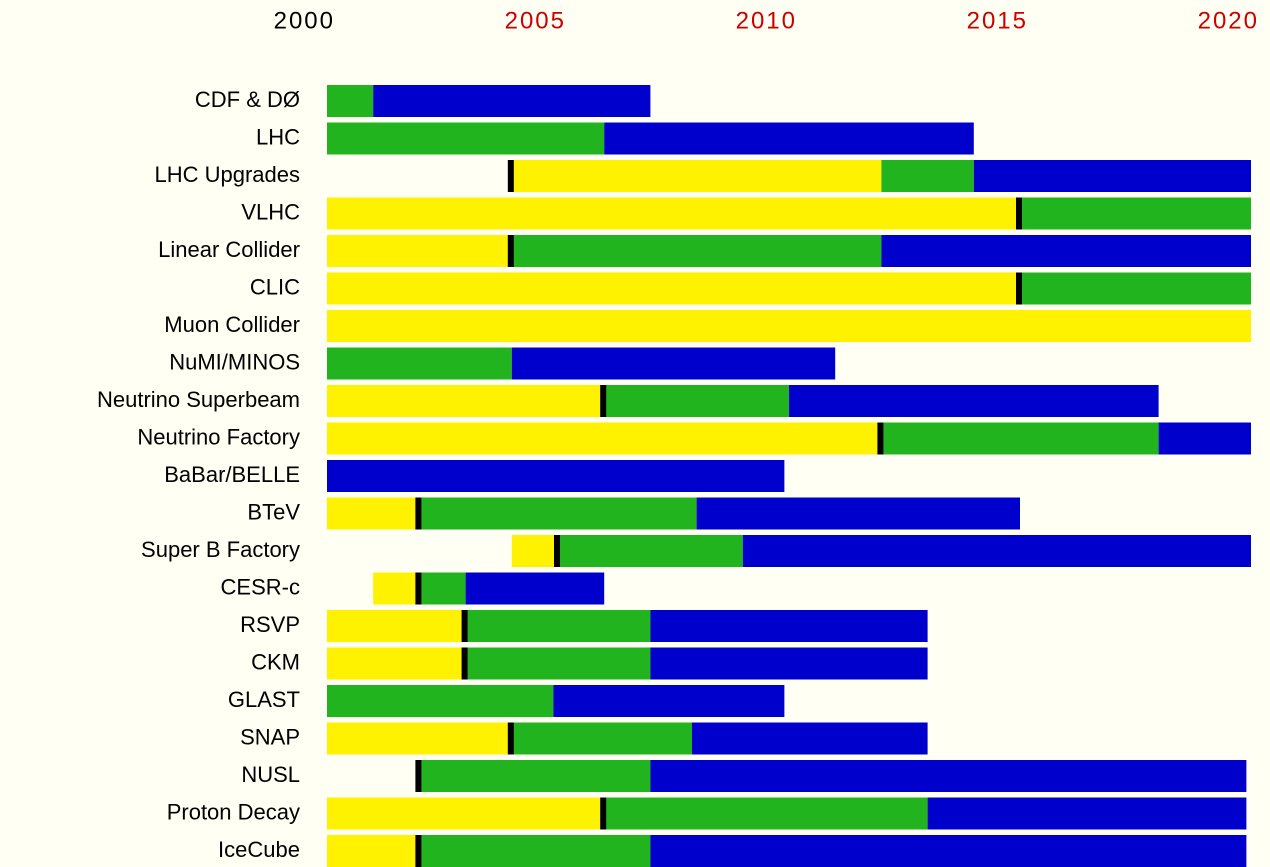 Image resolution: width=1270 pixels, height=867 pixels. What do you see at coordinates (270, 211) in the screenshot?
I see `row-label: VLHC` at bounding box center [270, 211].